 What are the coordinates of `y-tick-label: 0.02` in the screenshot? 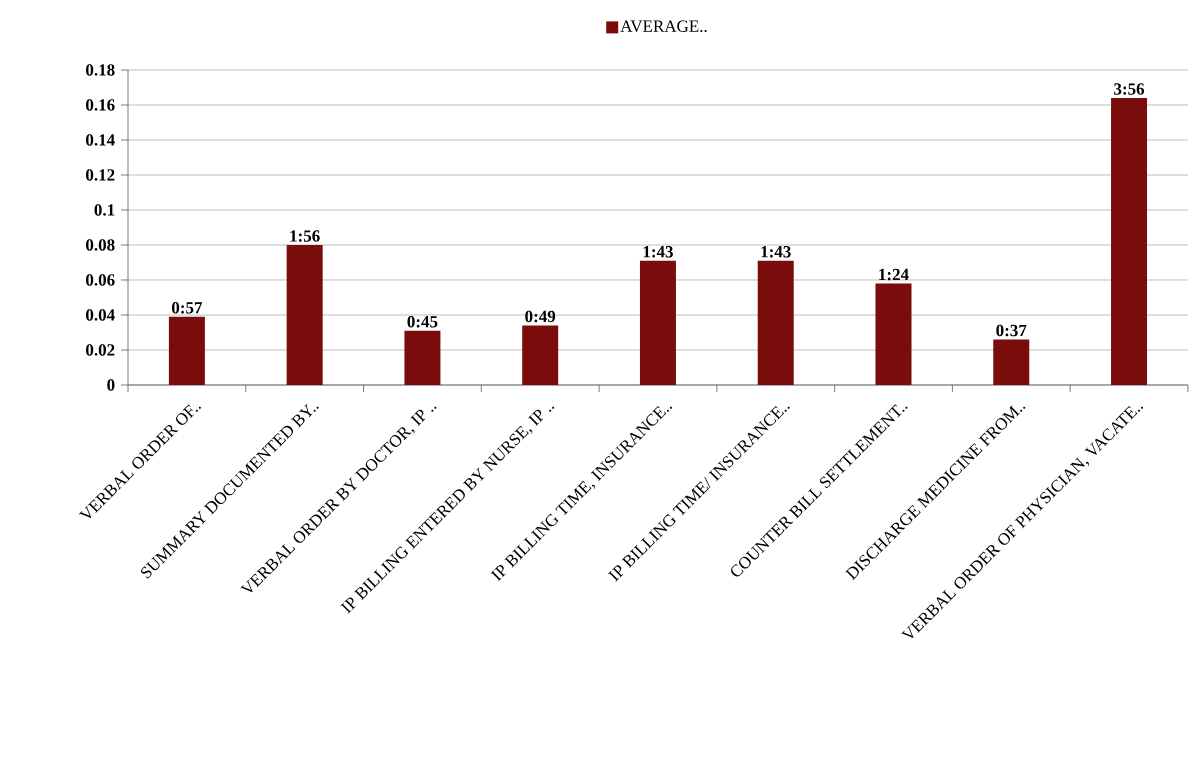 It's located at (100, 350).